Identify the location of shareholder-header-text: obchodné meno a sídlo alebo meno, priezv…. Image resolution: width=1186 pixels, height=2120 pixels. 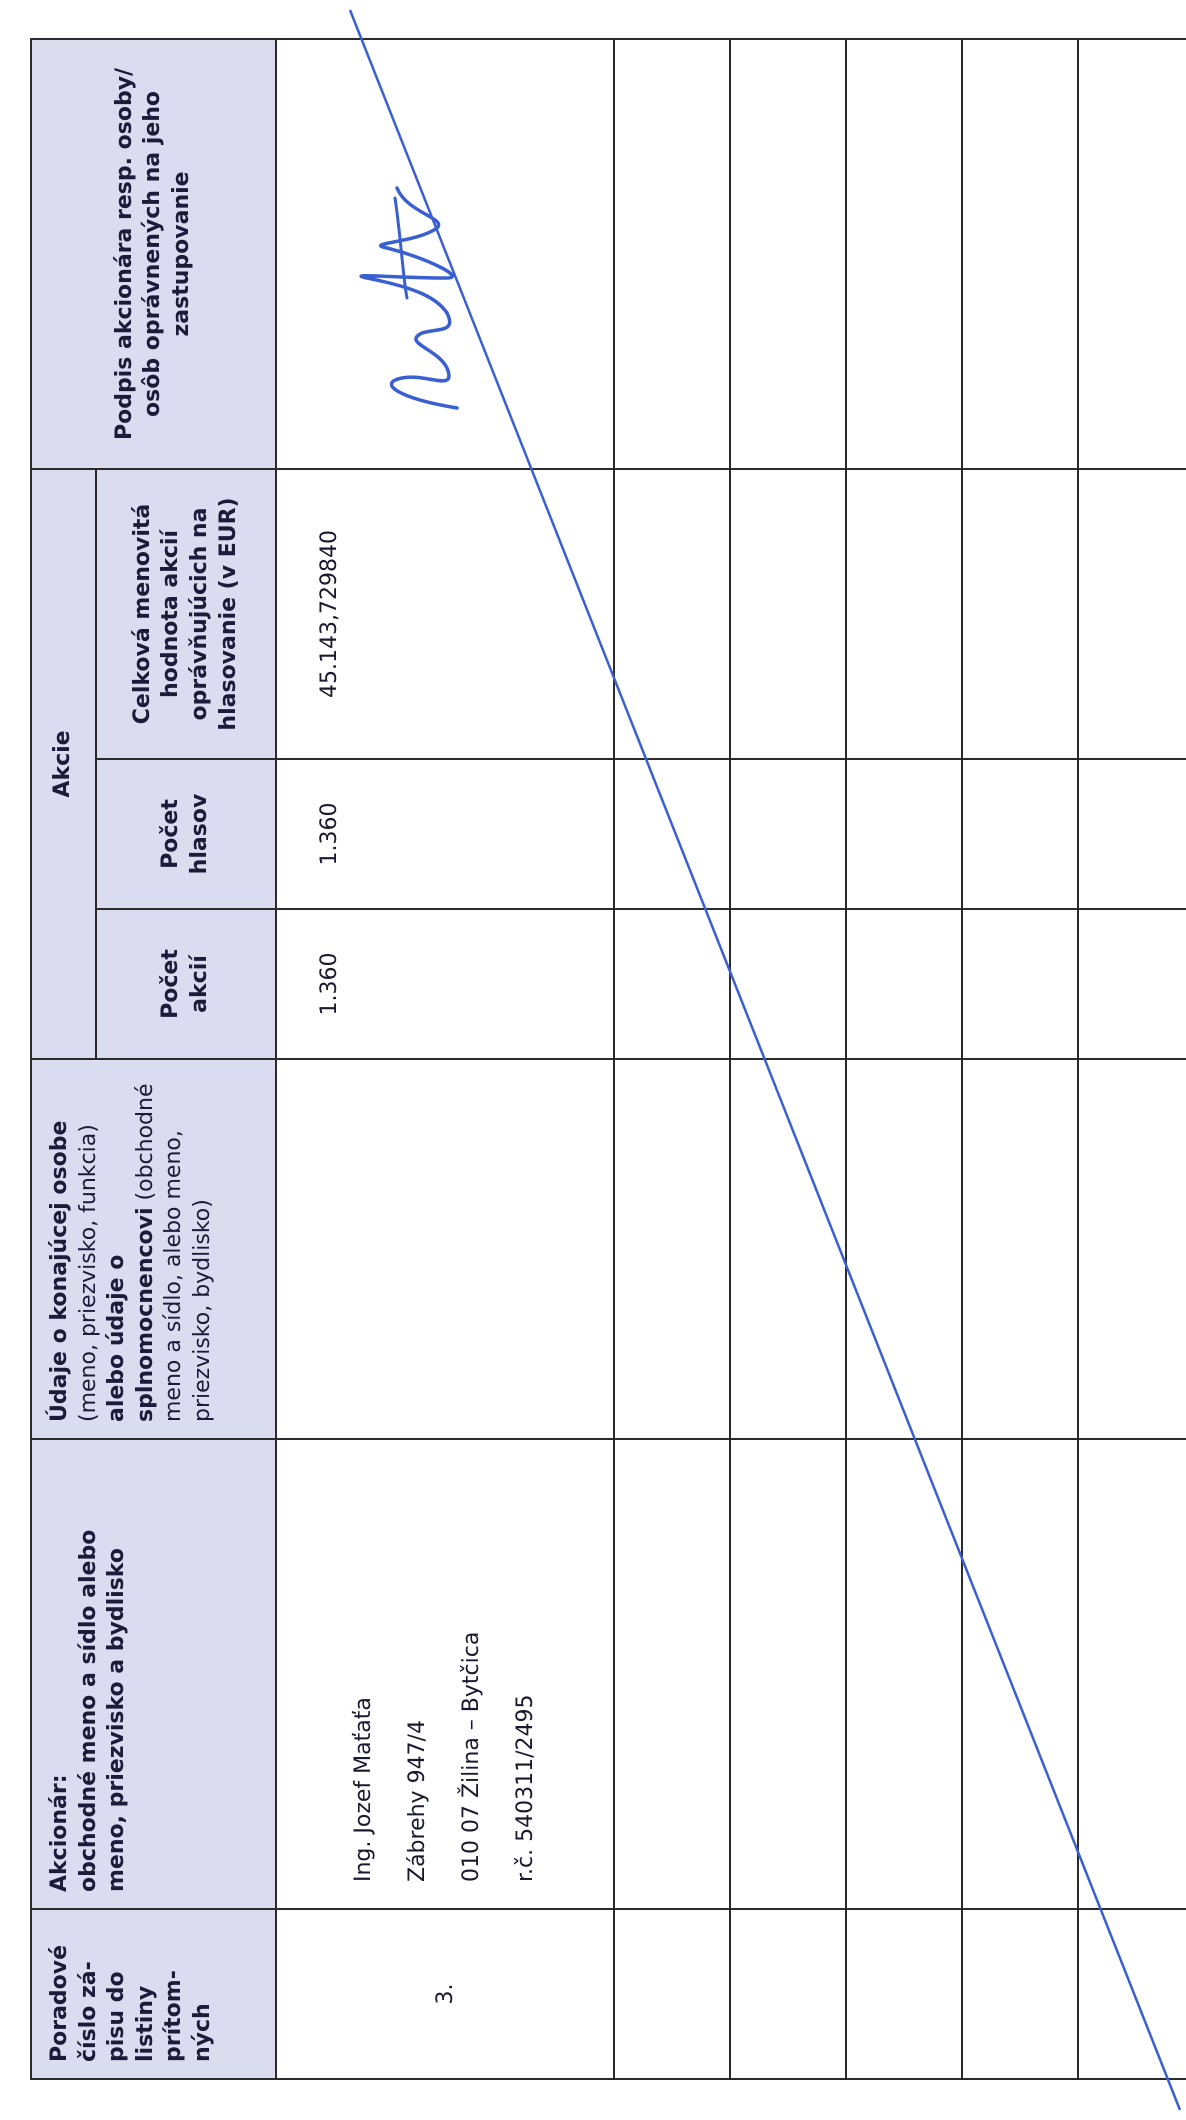
(102, 1710).